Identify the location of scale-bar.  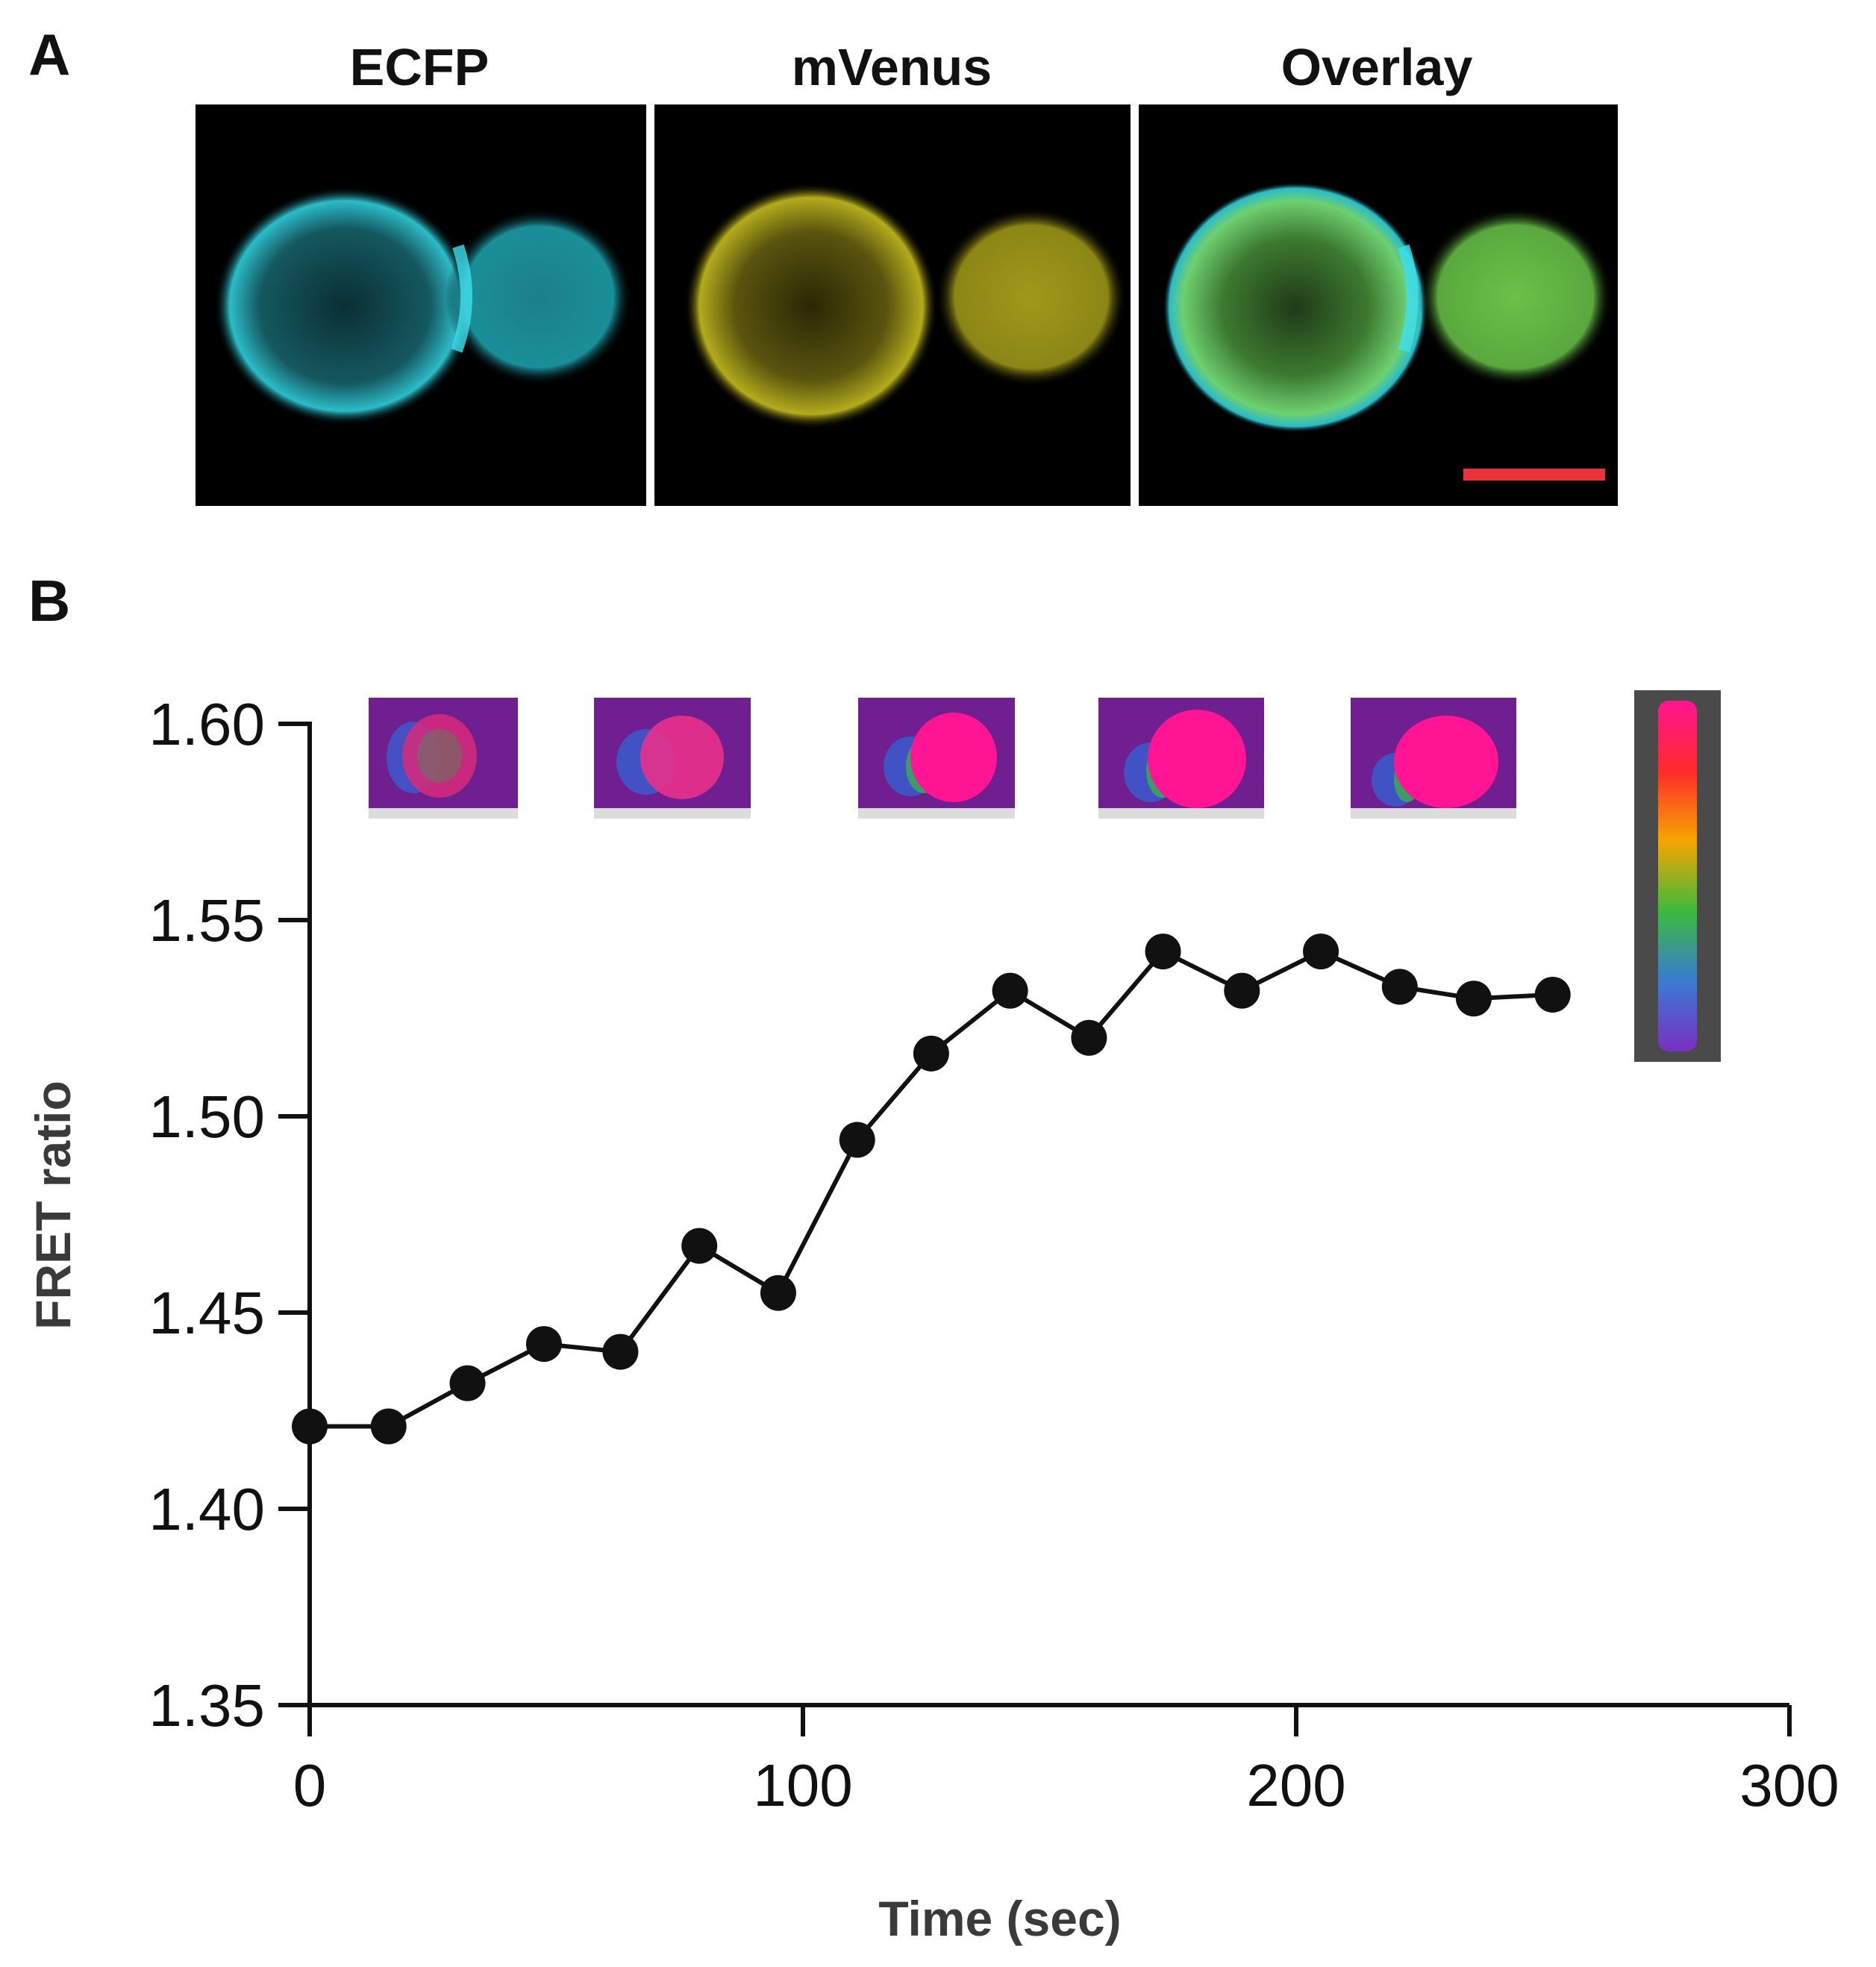
(1534, 475).